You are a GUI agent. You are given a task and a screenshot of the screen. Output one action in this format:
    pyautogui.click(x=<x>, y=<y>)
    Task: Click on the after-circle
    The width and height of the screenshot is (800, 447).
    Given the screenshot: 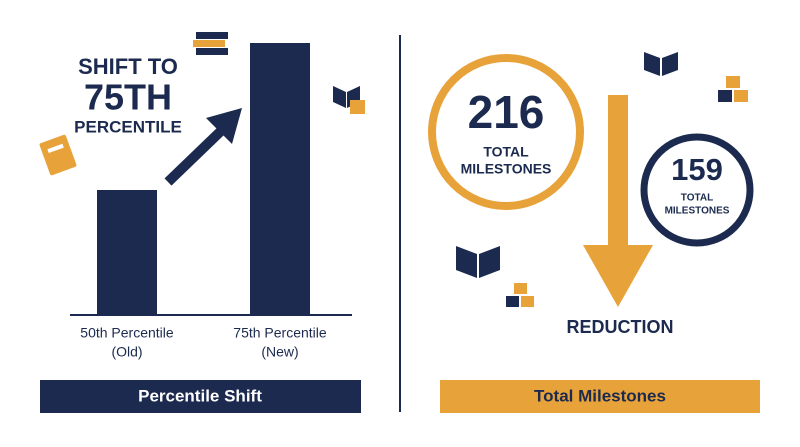 What is the action you would take?
    pyautogui.click(x=697, y=190)
    